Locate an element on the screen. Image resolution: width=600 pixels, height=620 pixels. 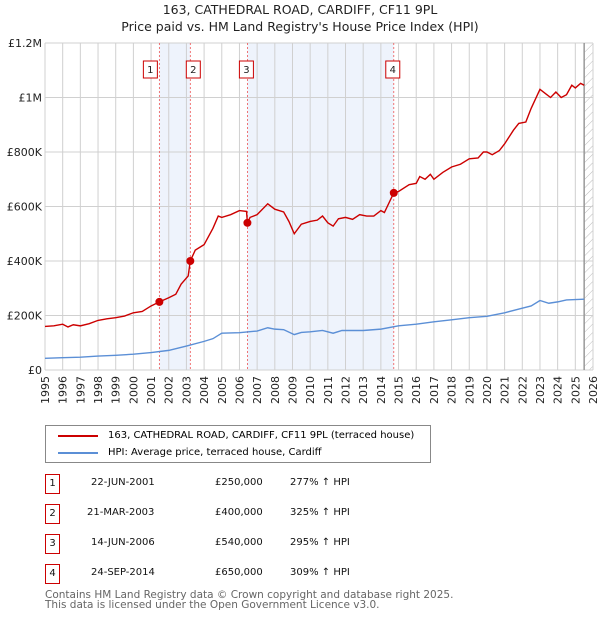
sale-row: 3 14-JUN-2006 £540,000 295% ↑ HPI is located at coordinates (245, 544).